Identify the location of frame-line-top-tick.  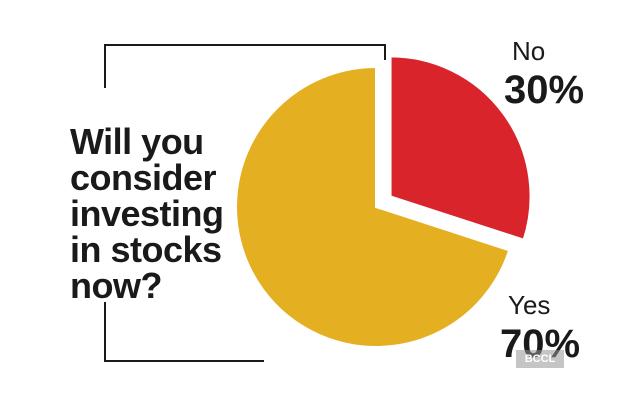
(385, 52).